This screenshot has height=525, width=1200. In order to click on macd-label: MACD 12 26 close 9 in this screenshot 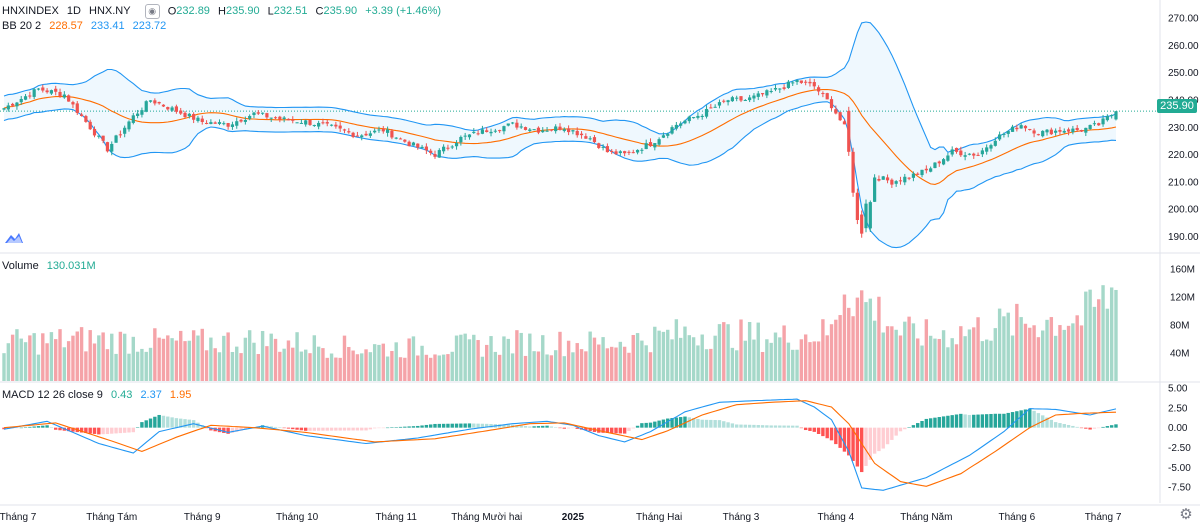, I will do `click(52, 395)`.